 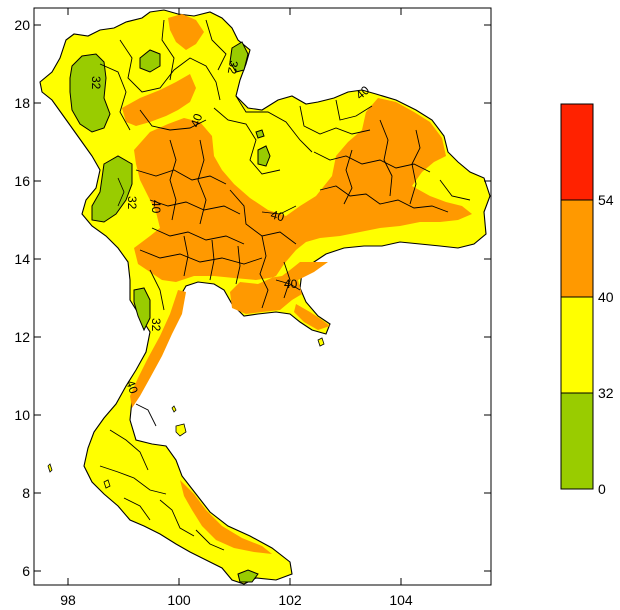 What do you see at coordinates (248, 576) in the screenshot?
I see `green-south-tip` at bounding box center [248, 576].